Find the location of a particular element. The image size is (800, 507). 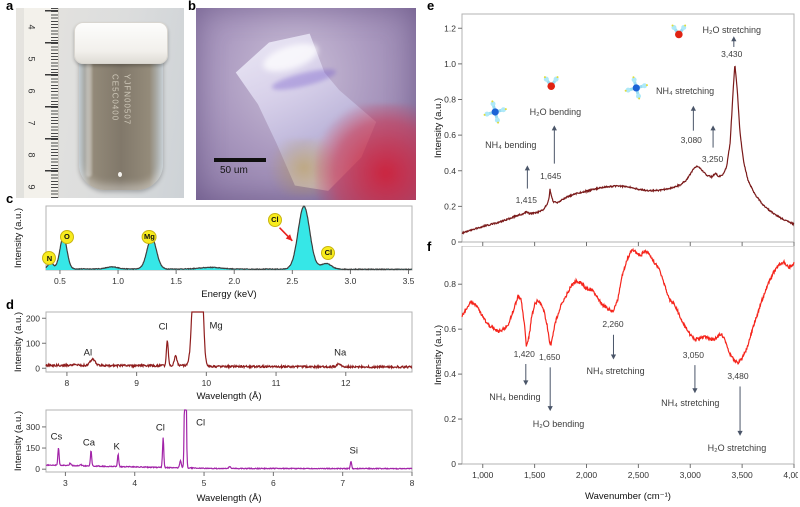

x-tick-label: 3.0 is located at coordinates (351, 281).